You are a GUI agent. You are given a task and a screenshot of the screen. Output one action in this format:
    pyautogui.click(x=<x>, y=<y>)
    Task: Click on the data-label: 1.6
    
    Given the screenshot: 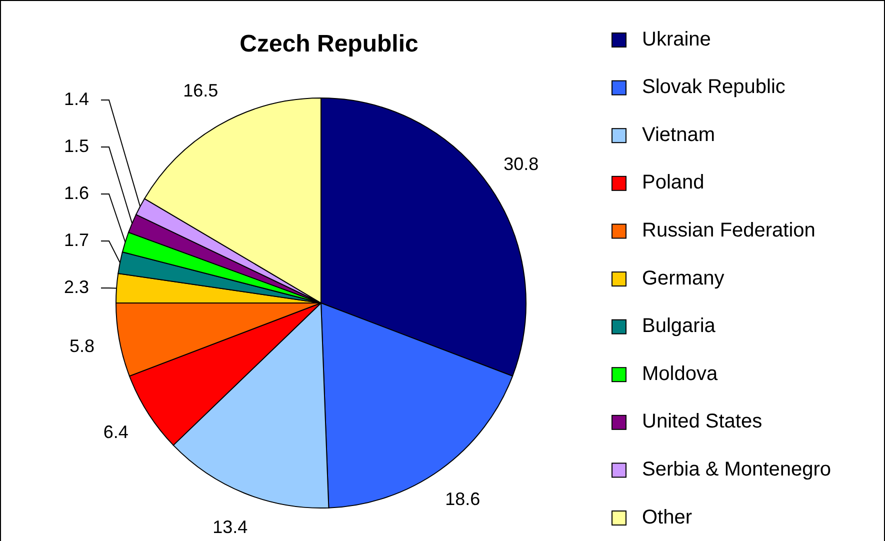 What is the action you would take?
    pyautogui.click(x=76, y=192)
    